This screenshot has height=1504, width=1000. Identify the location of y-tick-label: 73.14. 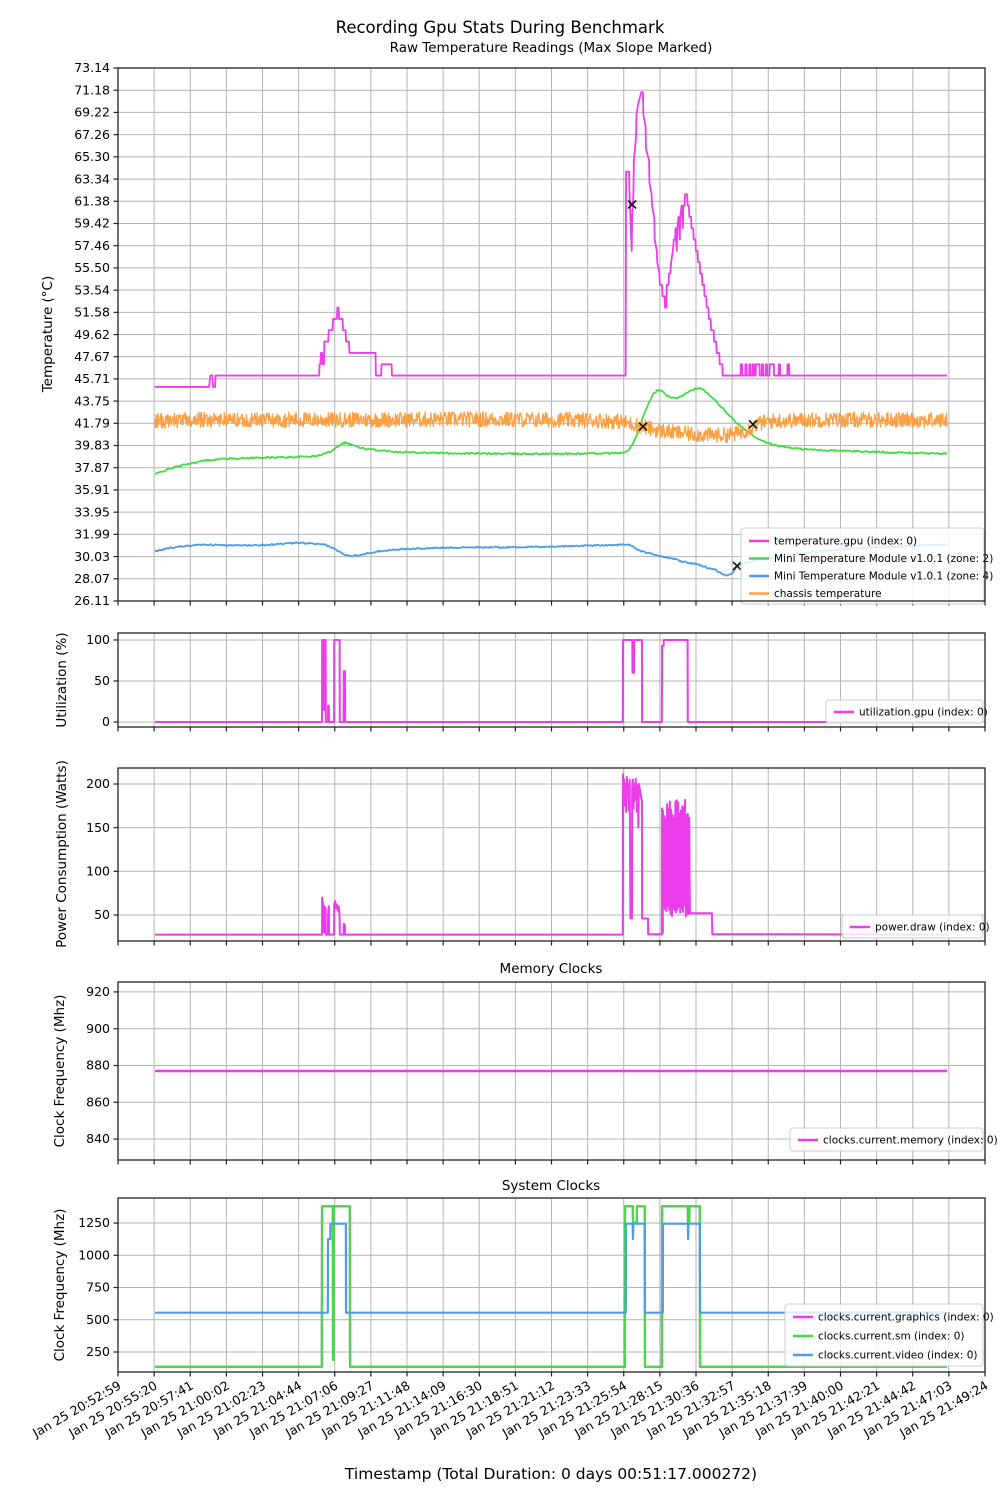
(92, 67).